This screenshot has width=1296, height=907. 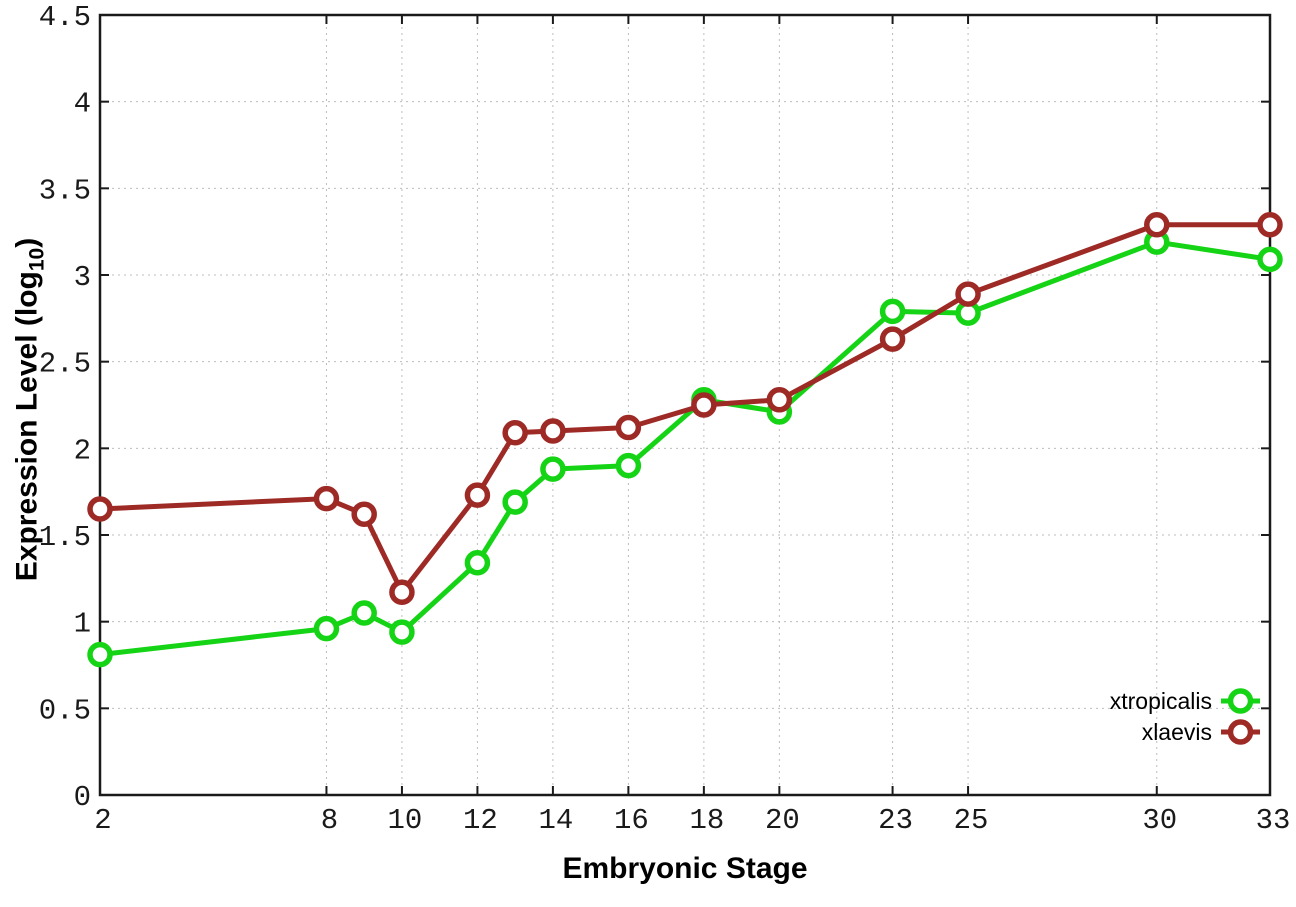 What do you see at coordinates (65, 537) in the screenshot?
I see `y-tick-label: 1.5` at bounding box center [65, 537].